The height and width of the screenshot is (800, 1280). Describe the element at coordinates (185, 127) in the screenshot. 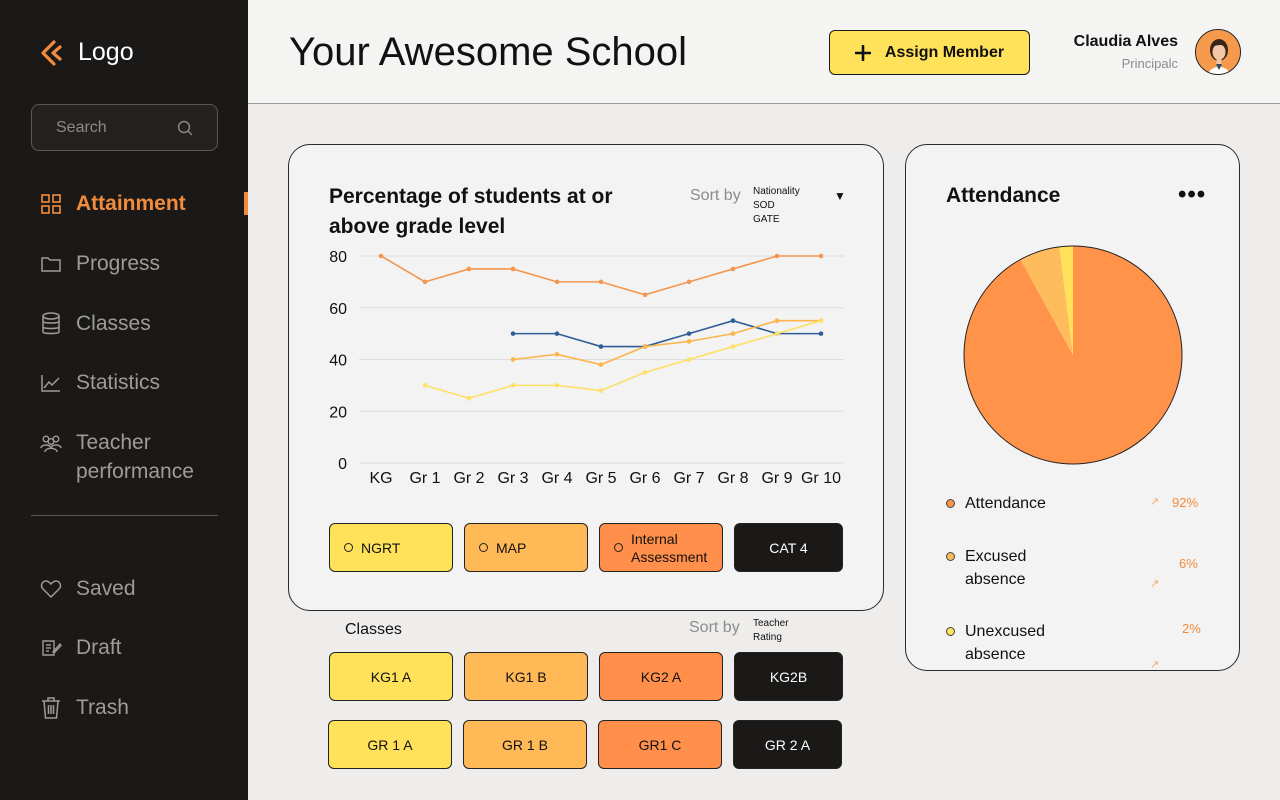

I see `search-icon` at that location.